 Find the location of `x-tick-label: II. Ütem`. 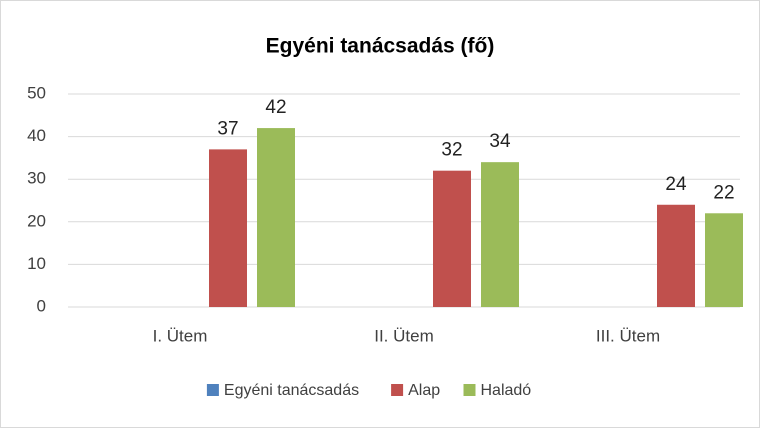

x-tick-label: II. Ütem is located at coordinates (404, 335).